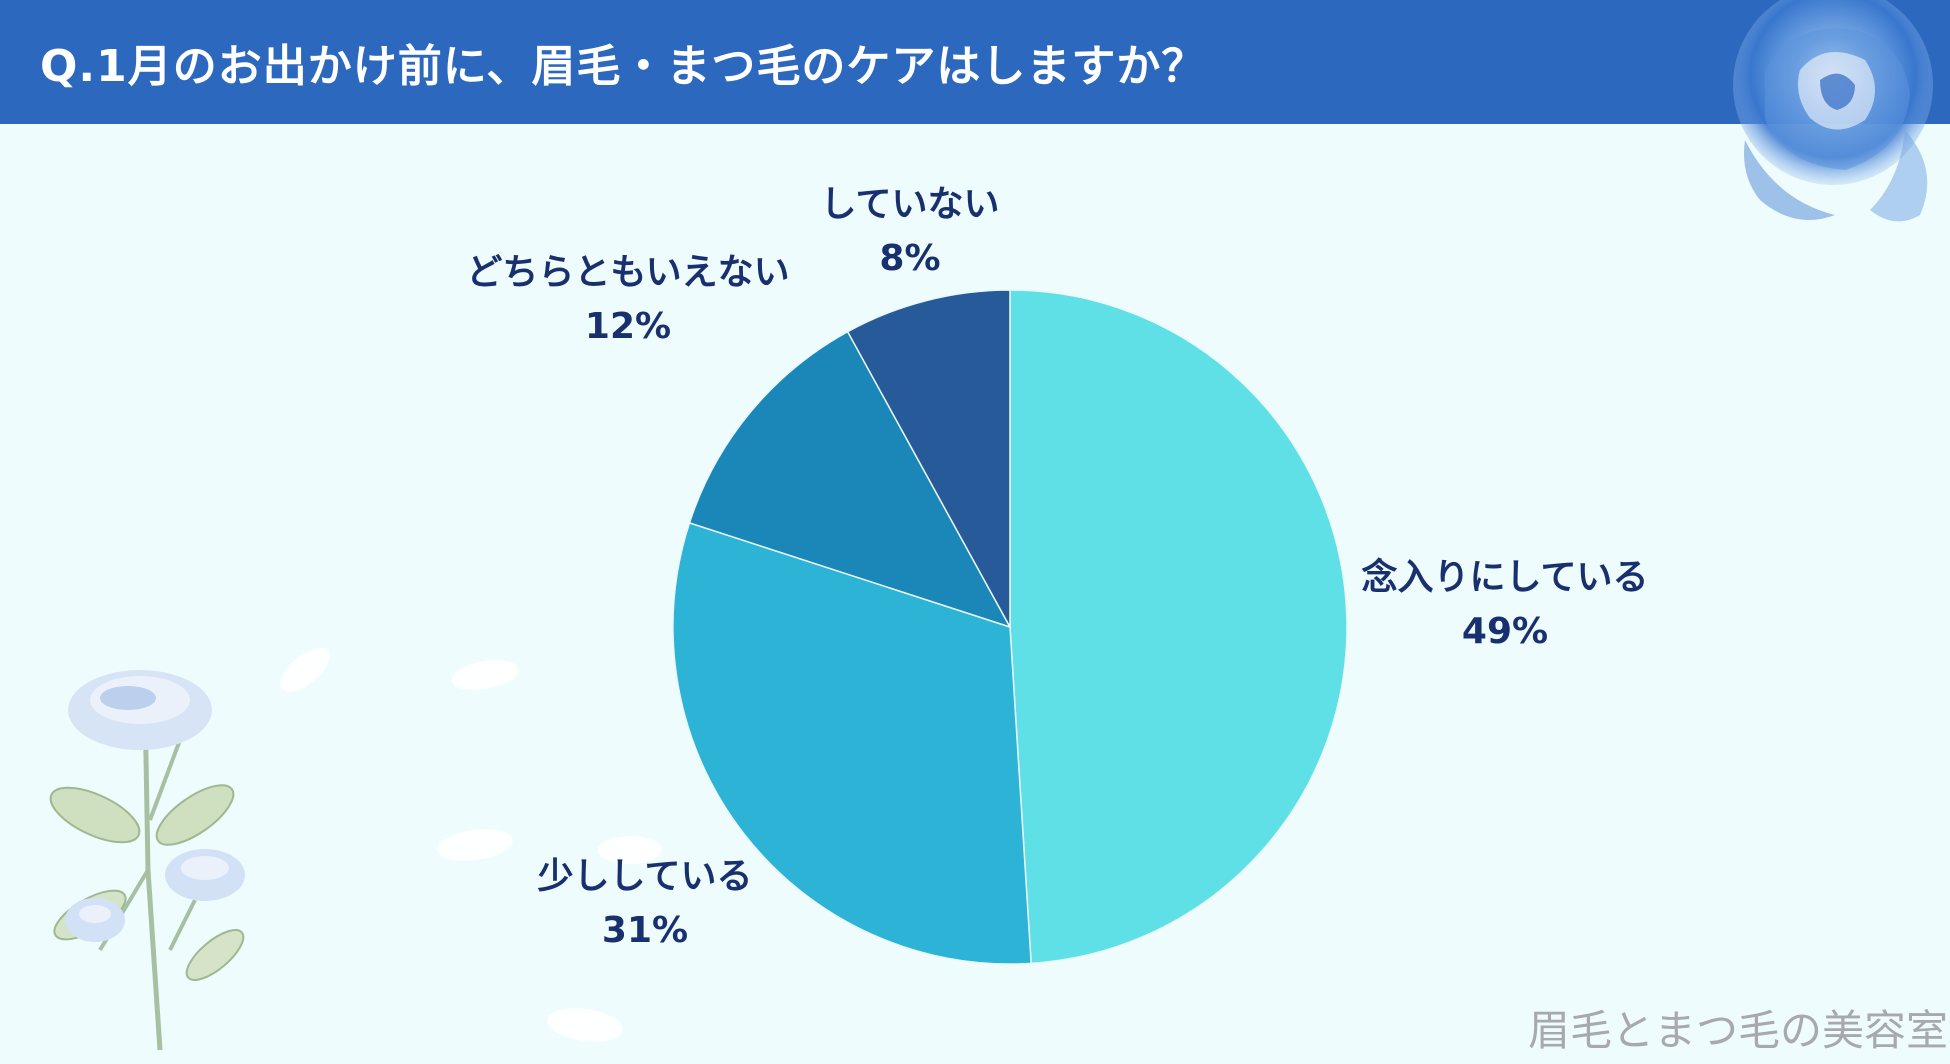 The image size is (1950, 1064). Describe the element at coordinates (645, 930) in the screenshot. I see `slice-label-percent: 31%` at that location.